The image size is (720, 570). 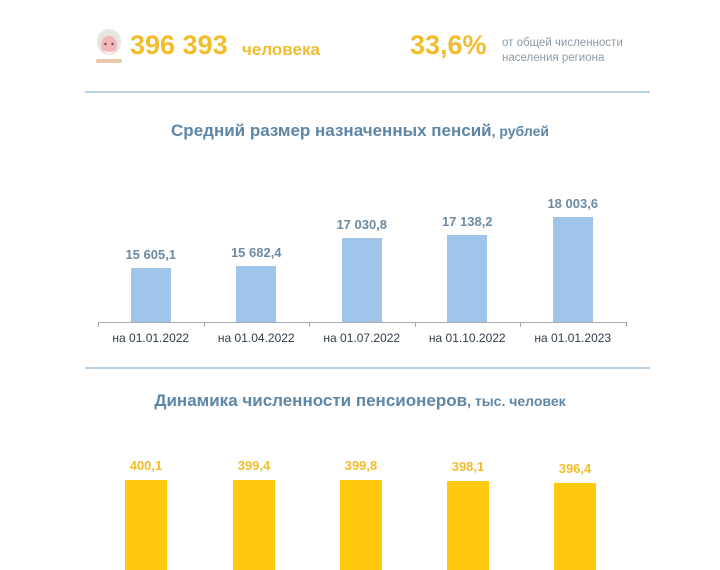 I want to click on data-label: 15 682,4, so click(x=256, y=253).